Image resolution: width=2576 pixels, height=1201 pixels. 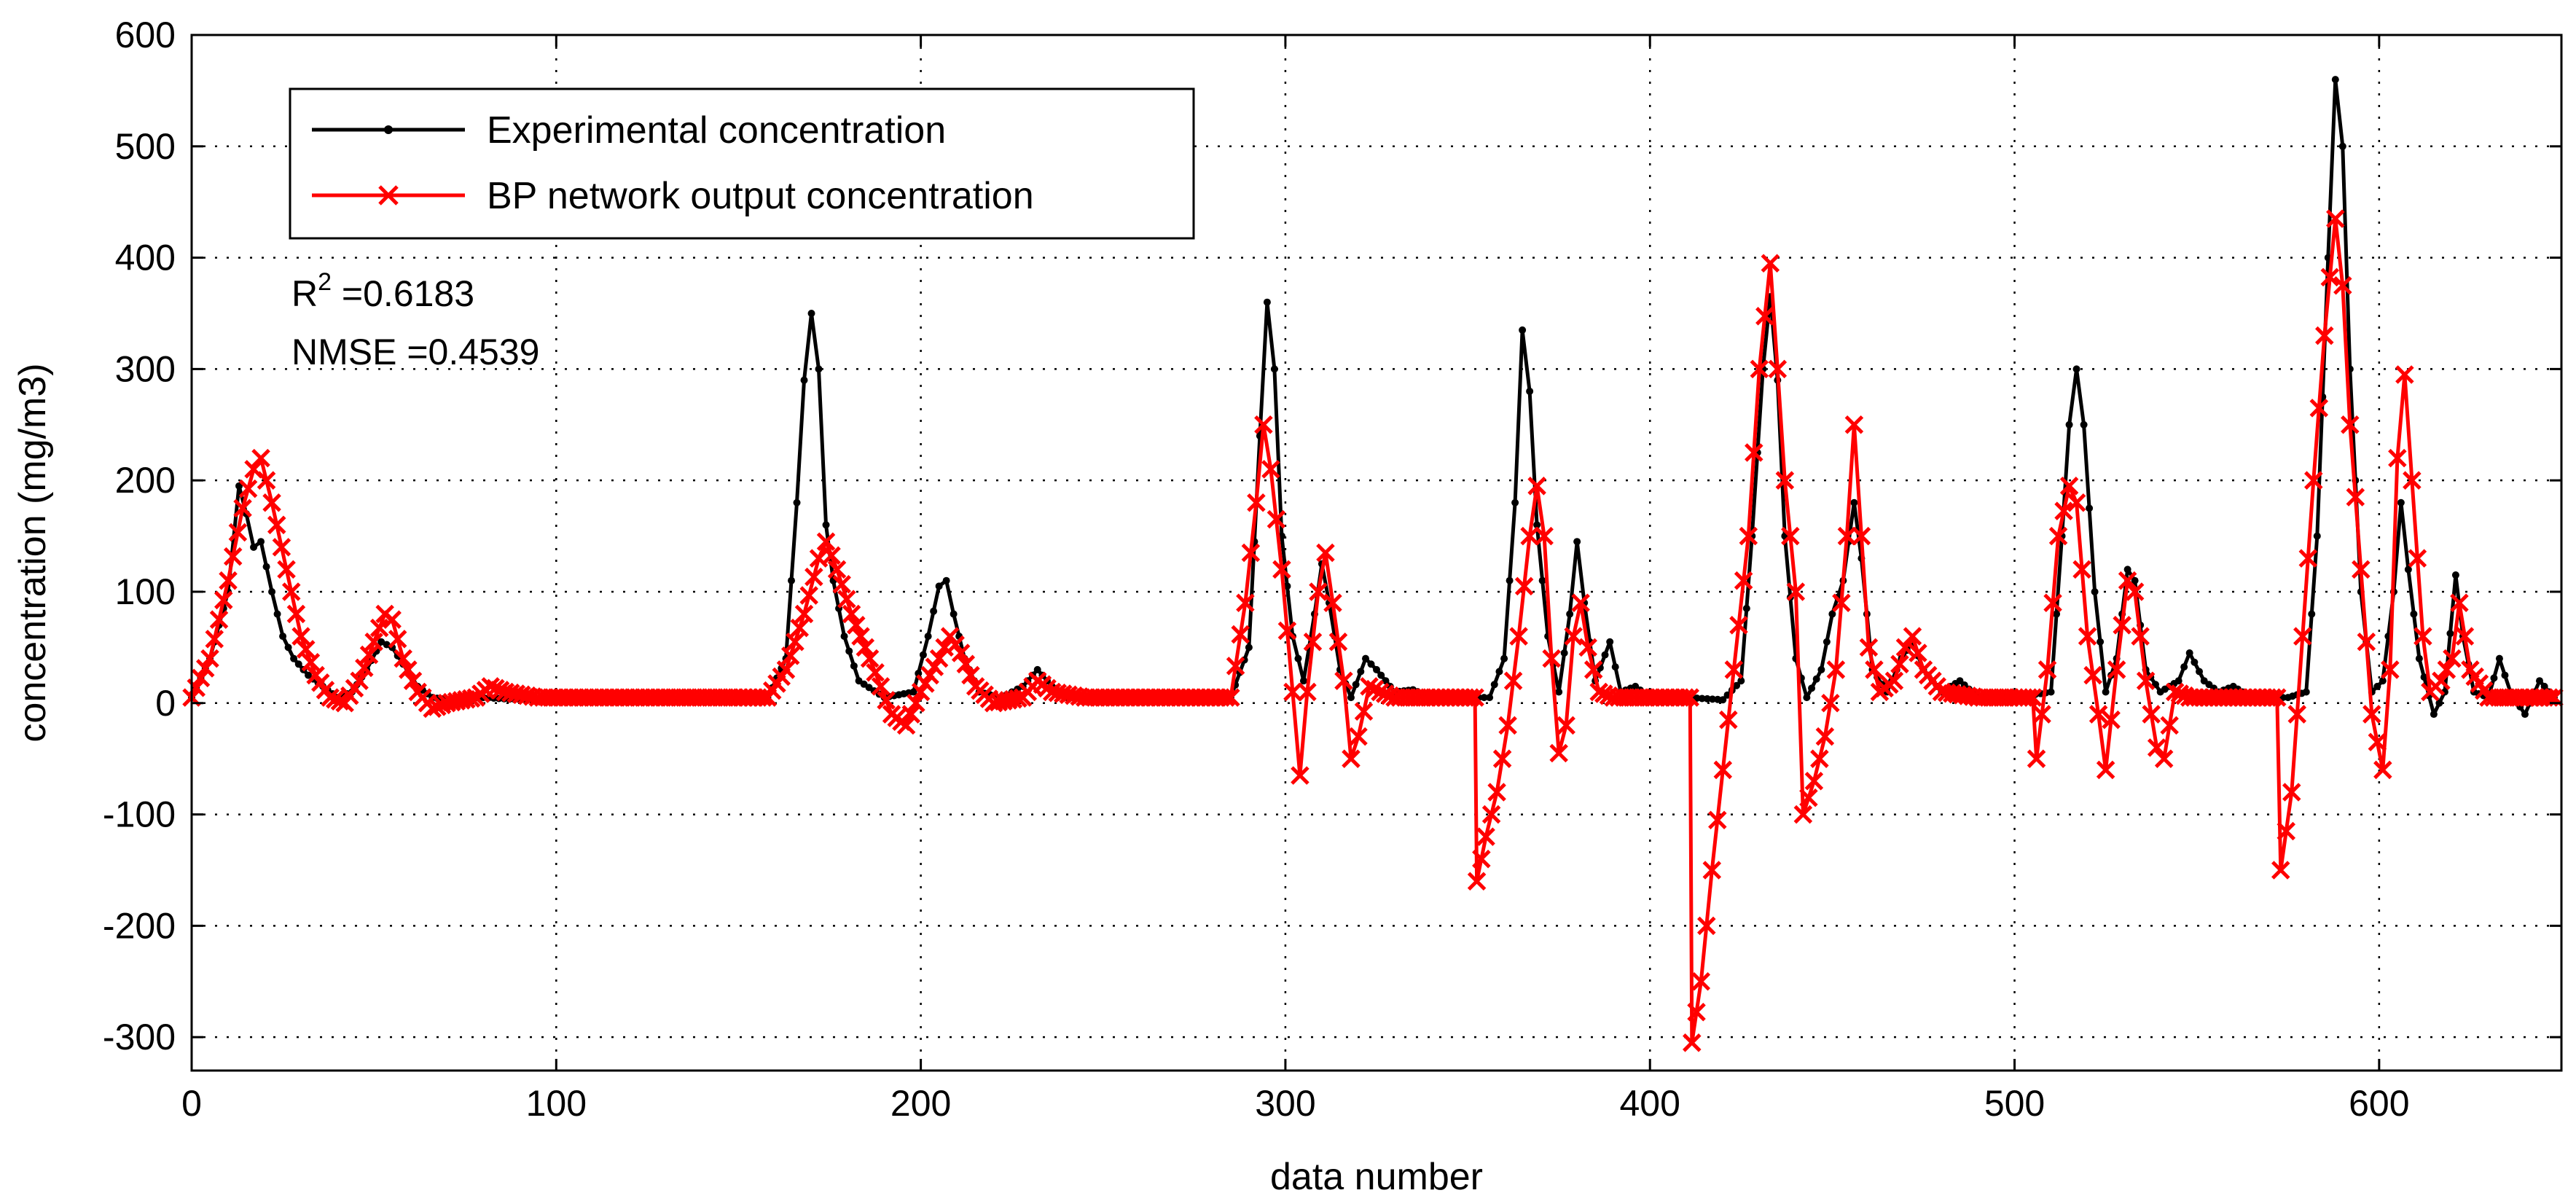 What do you see at coordinates (139, 536) in the screenshot?
I see `y-tick-labels: -300 -200 -100 0 100 200 300 400 500 600` at bounding box center [139, 536].